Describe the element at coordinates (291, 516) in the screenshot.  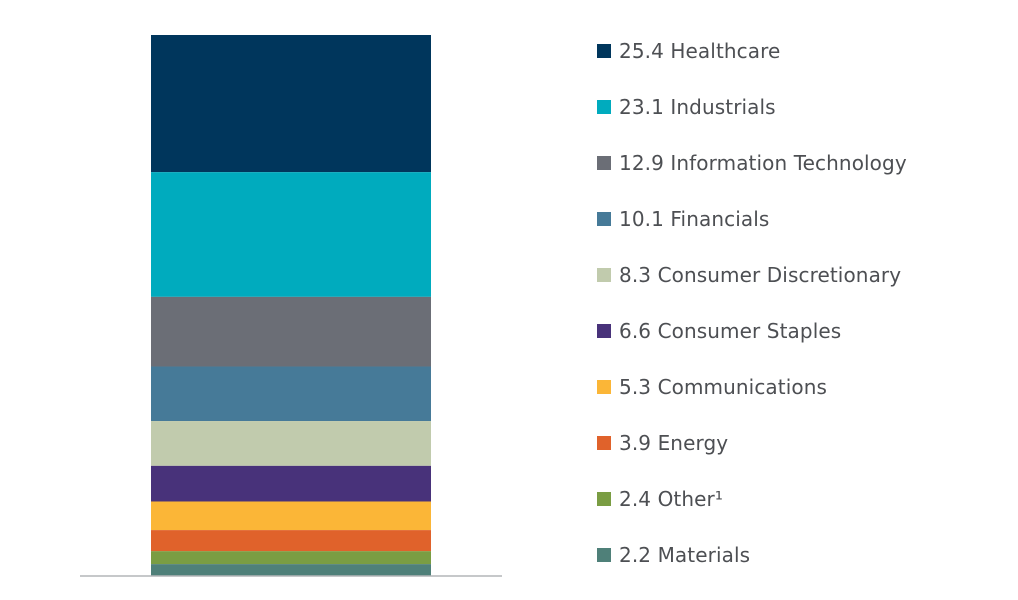
I see `bar-segment-communications` at that location.